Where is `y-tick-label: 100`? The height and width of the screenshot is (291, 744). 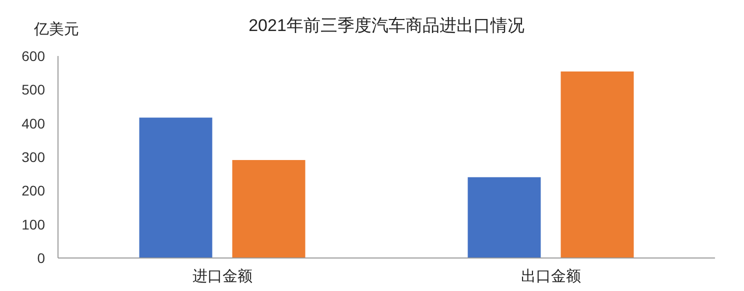 y-tick-label: 100 is located at coordinates (34, 224).